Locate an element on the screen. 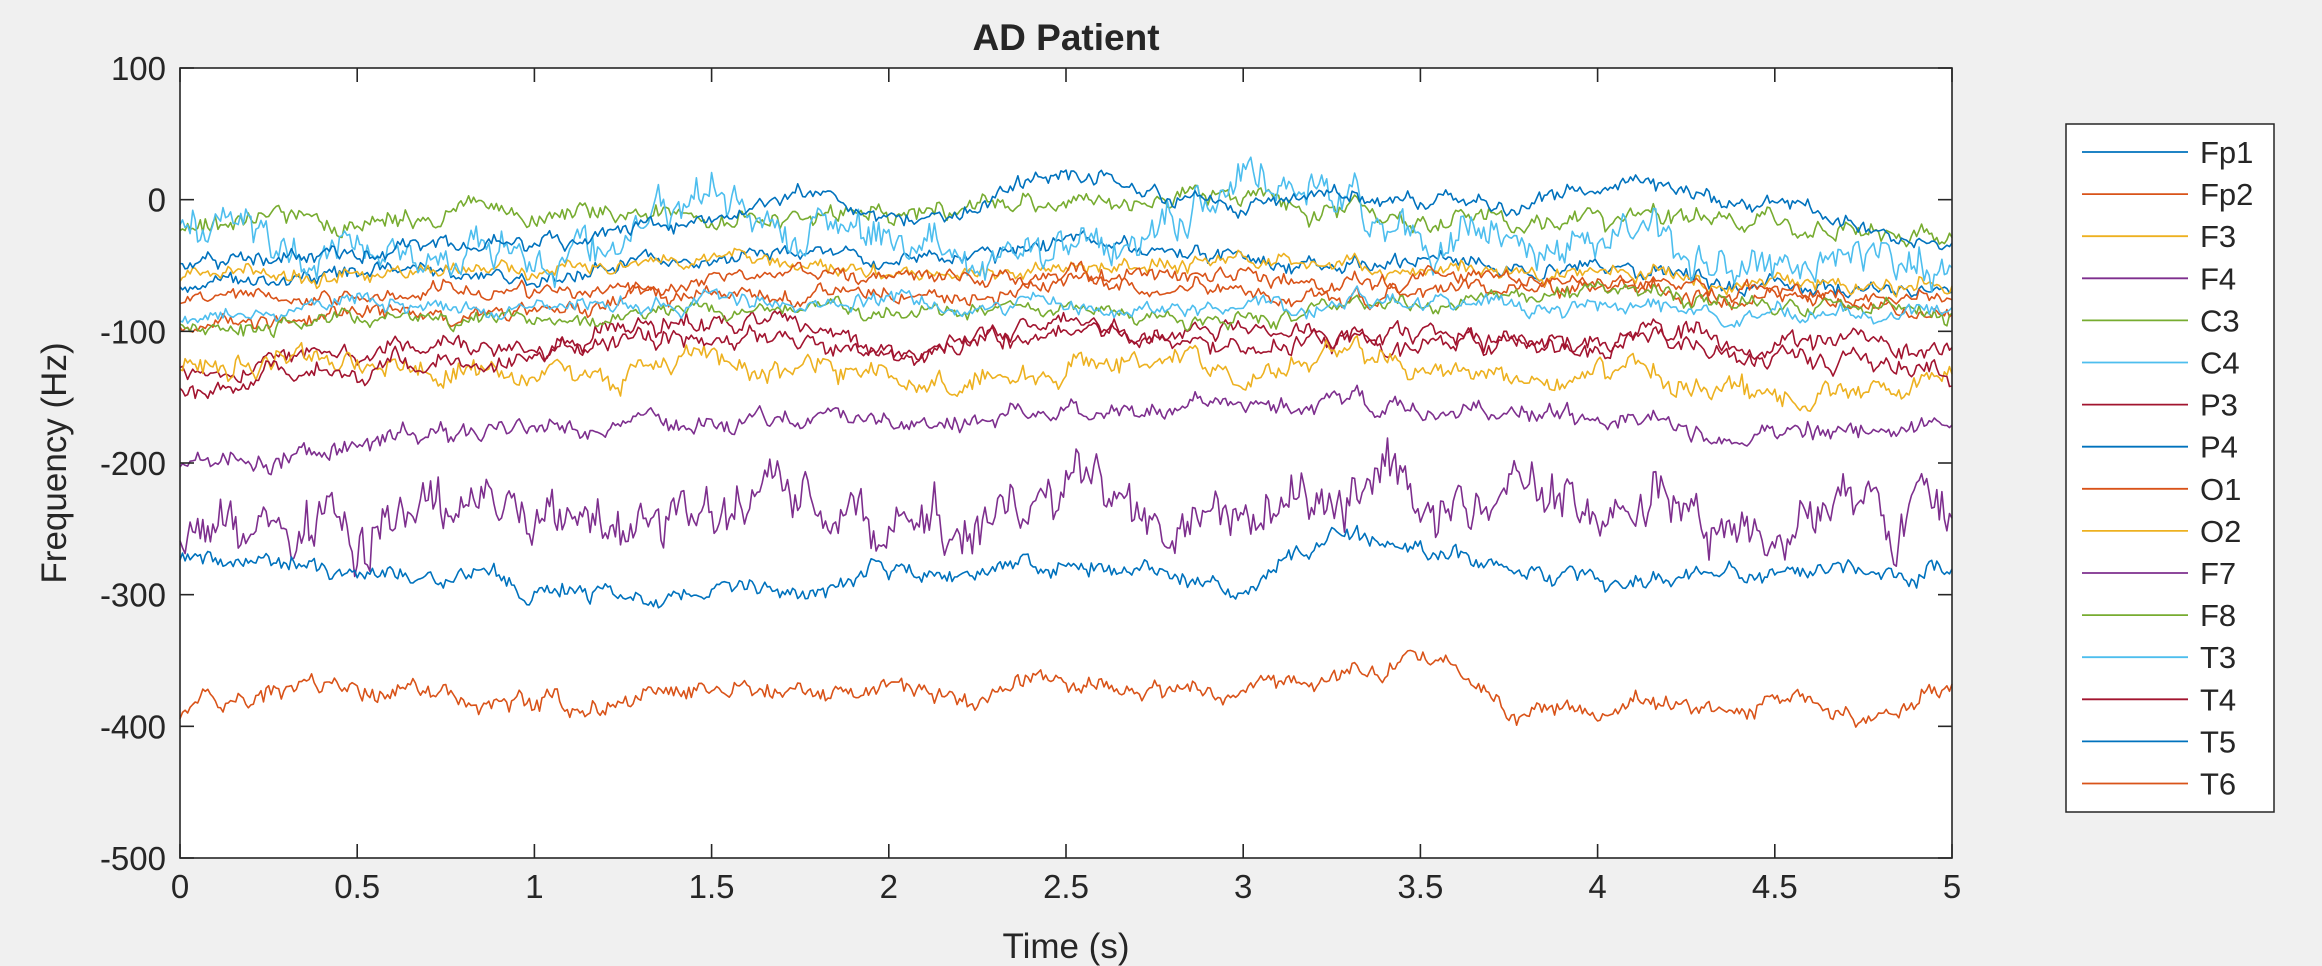  legend-label-fp2: Fp2 is located at coordinates (2226, 194).